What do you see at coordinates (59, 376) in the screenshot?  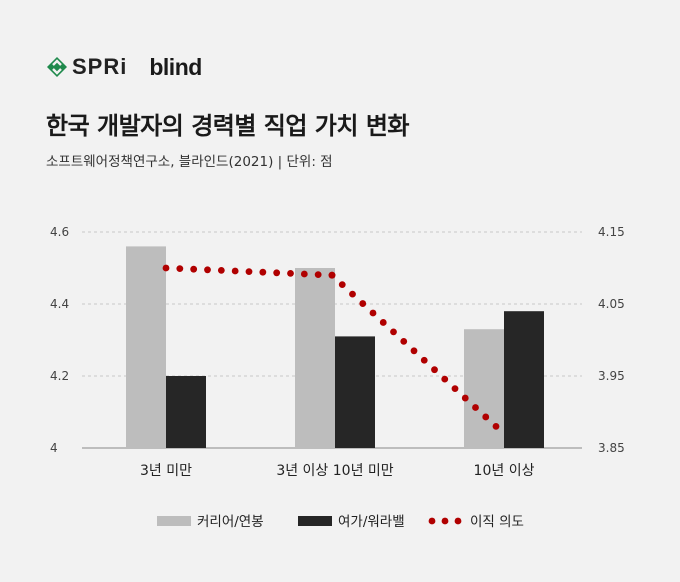 I see `y-left-tick-label: 4.2` at bounding box center [59, 376].